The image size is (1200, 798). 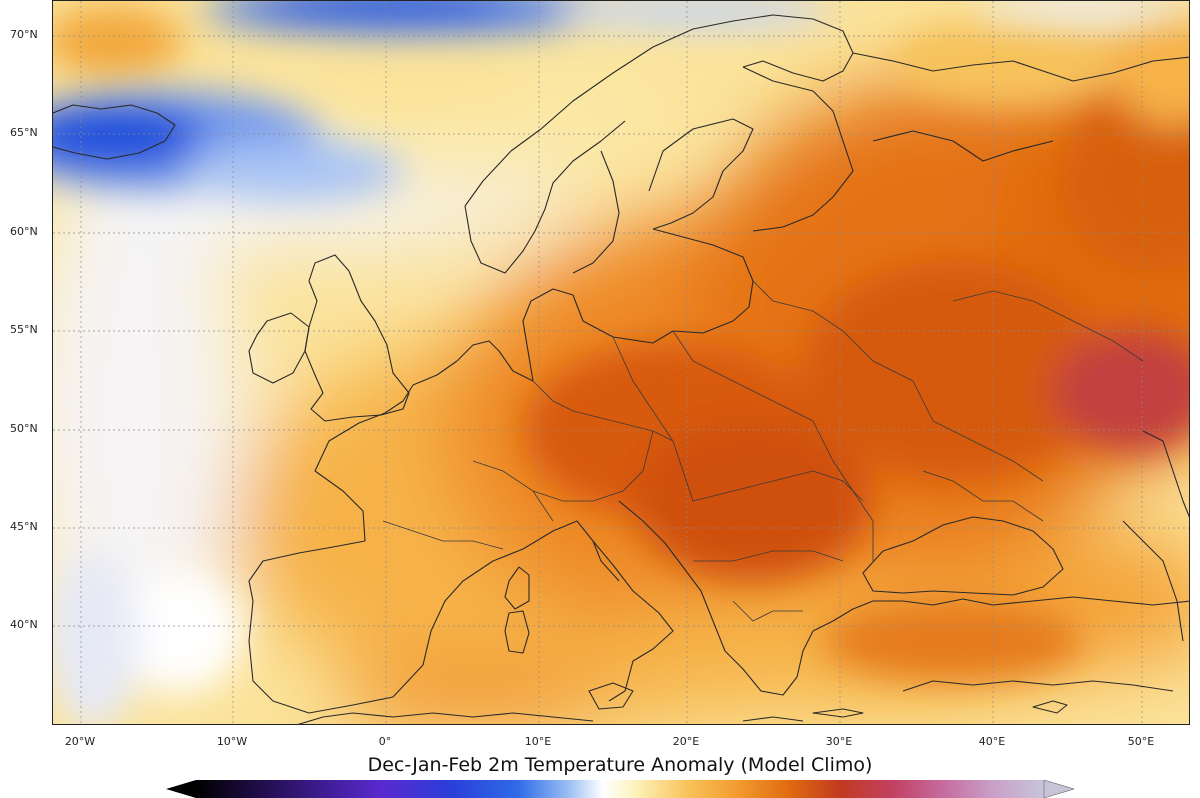 I want to click on lat-label-50n: 50°N, so click(x=24, y=428).